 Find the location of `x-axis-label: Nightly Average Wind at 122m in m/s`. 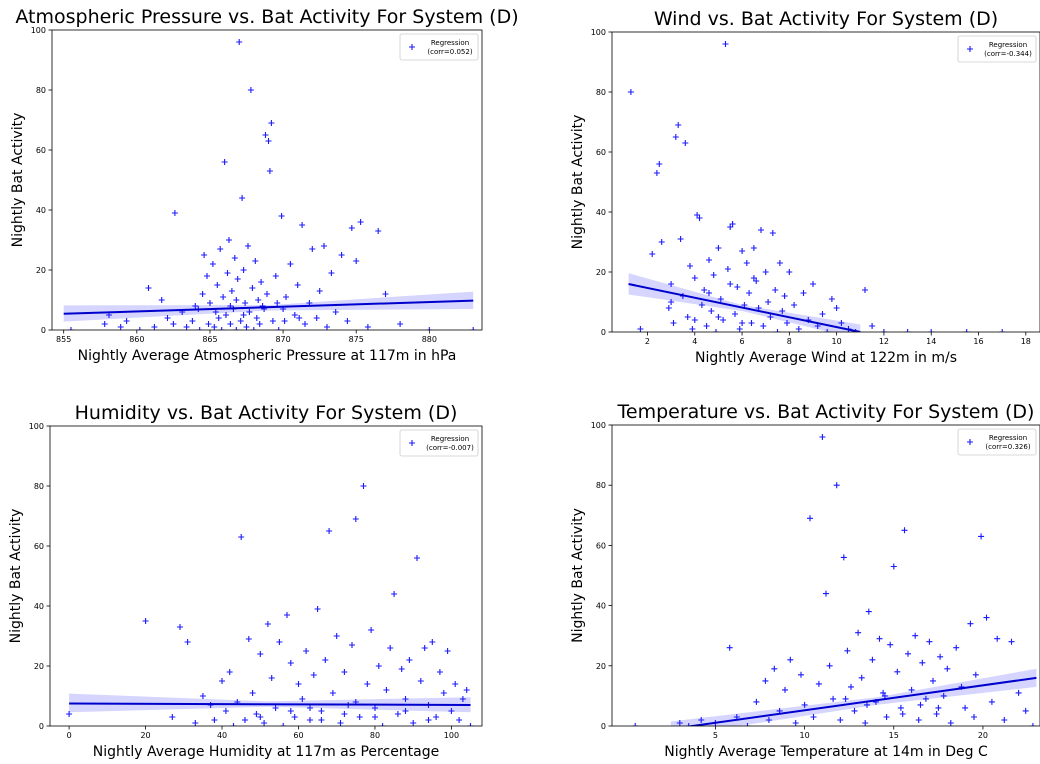

x-axis-label: Nightly Average Wind at 122m in m/s is located at coordinates (826, 358).